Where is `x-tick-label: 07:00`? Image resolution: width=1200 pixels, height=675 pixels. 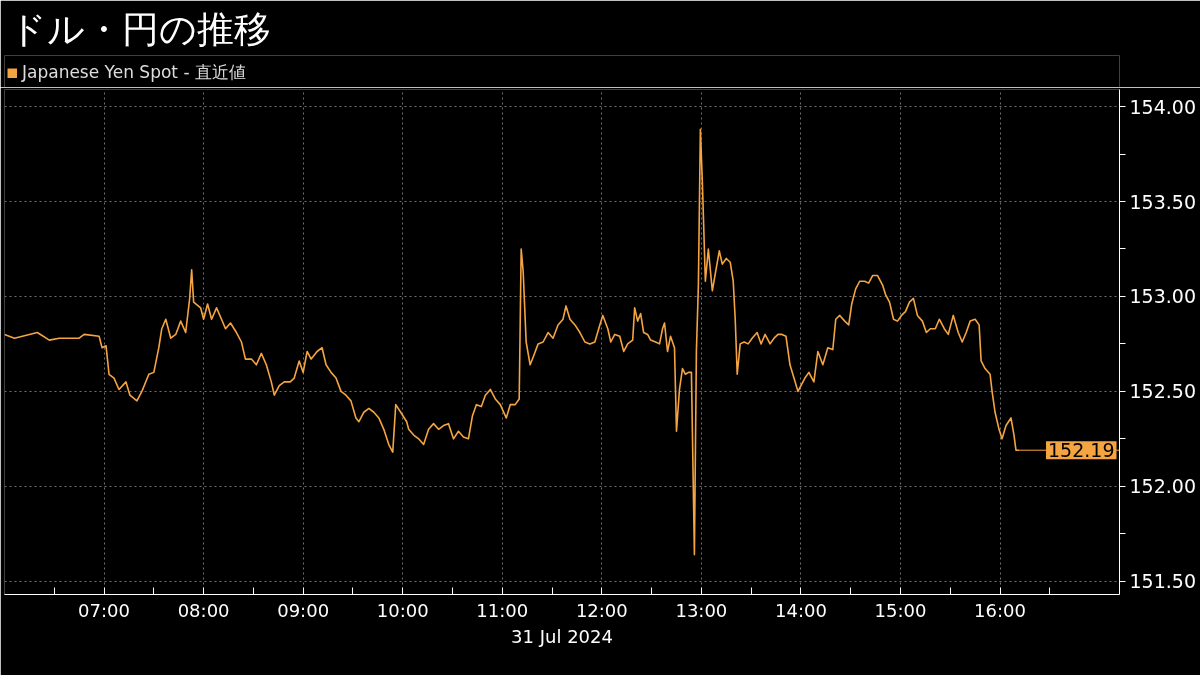 x-tick-label: 07:00 is located at coordinates (104, 610).